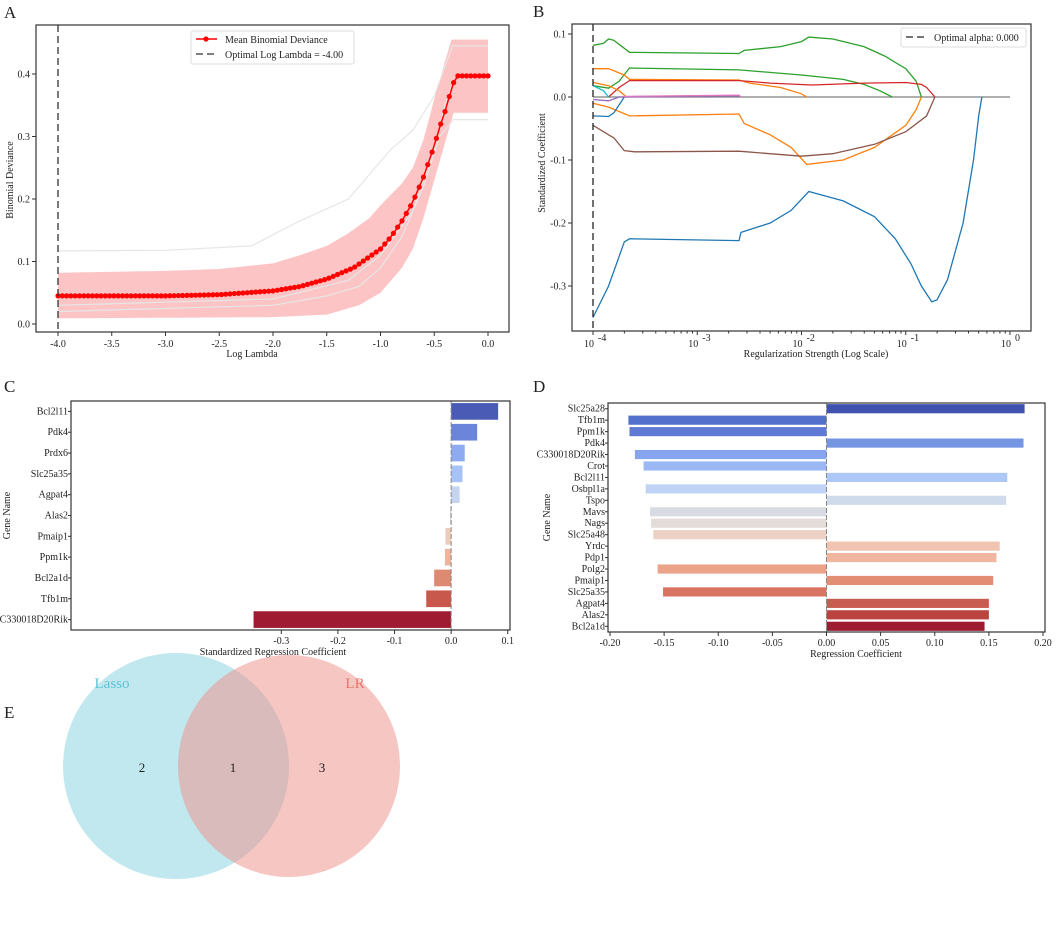  Describe the element at coordinates (56, 453) in the screenshot. I see `y-tick-label: Prdx6` at that location.